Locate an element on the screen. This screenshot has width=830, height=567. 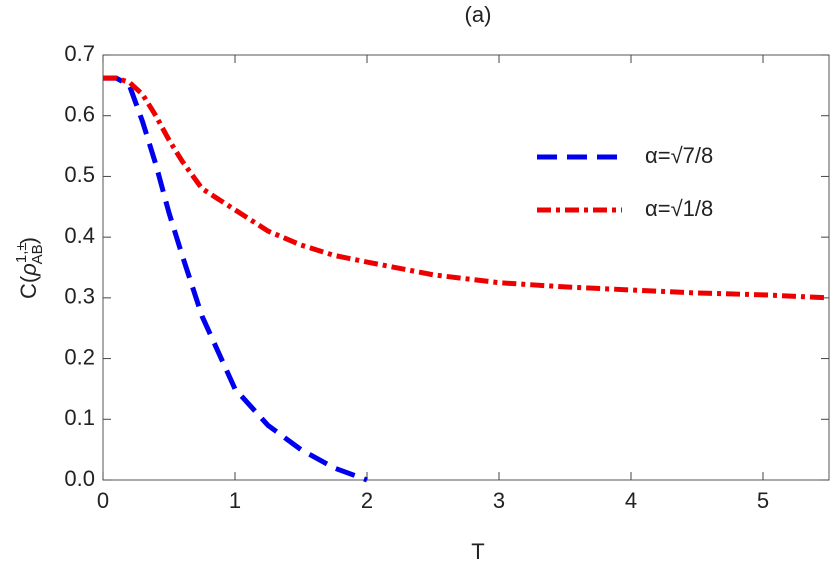
y-label-part: C( is located at coordinates (28, 287).